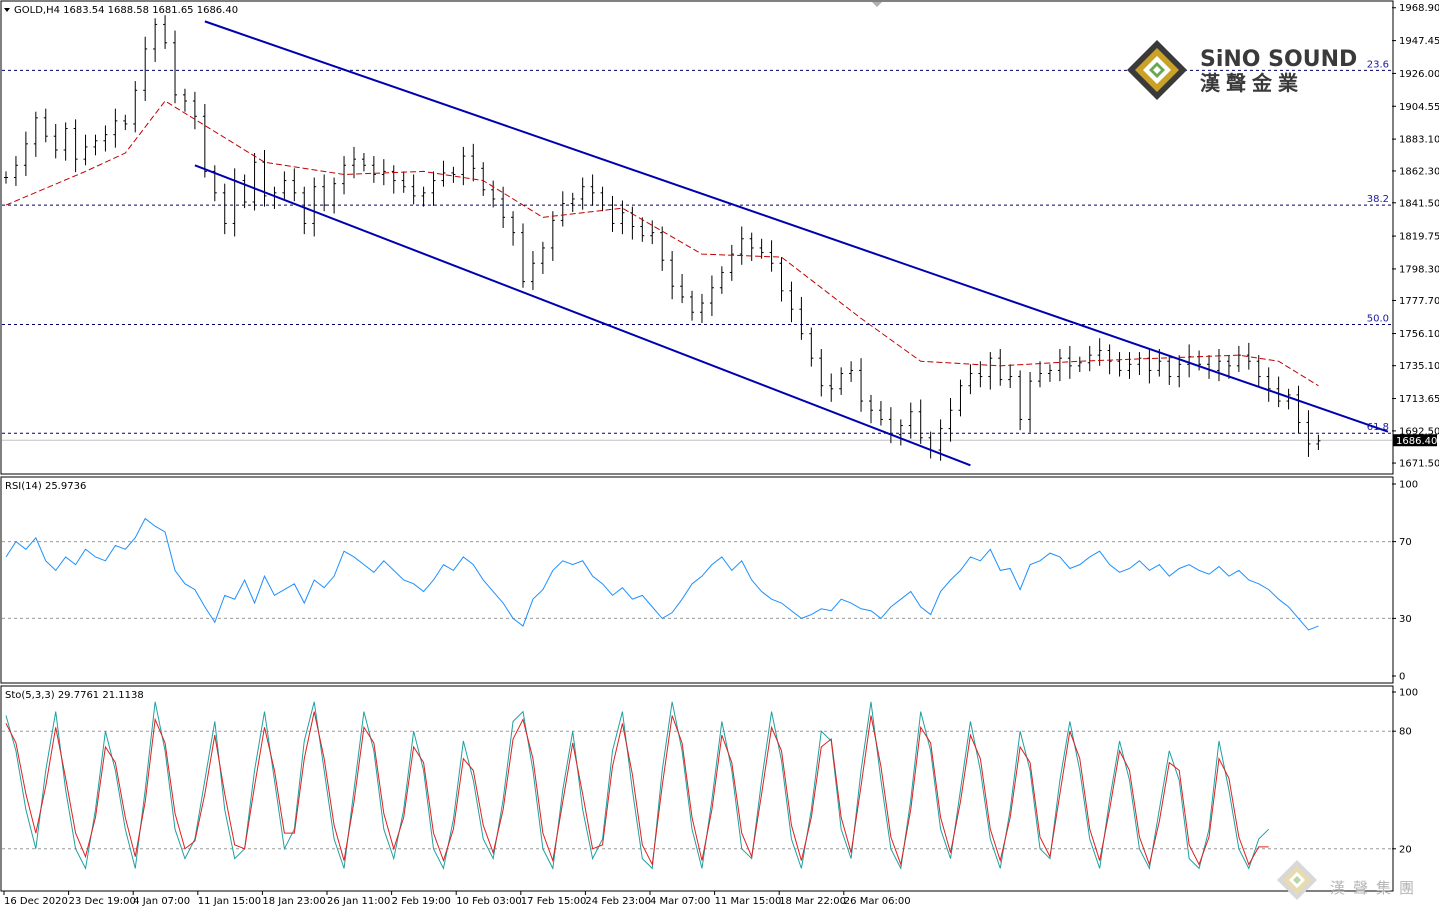 This screenshot has height=908, width=1439. I want to click on rsi-axis-label: 30, so click(1405, 619).